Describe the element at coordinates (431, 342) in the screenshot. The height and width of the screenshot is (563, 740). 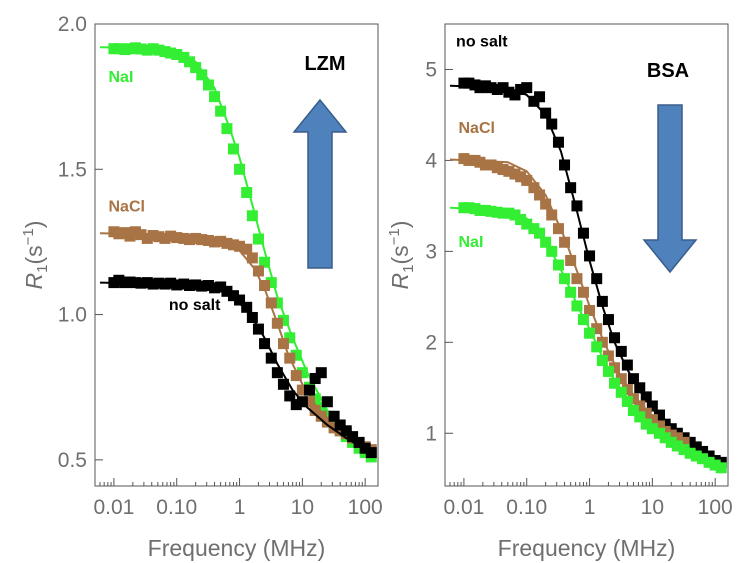
I see `y-tick-label: 2` at that location.